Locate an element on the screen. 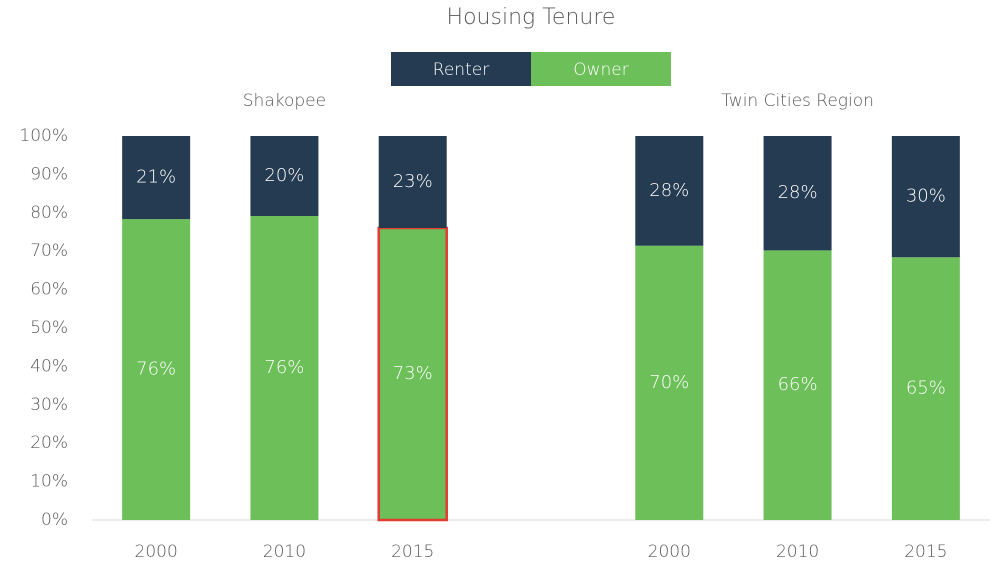 This screenshot has height=566, width=999. y-tick-label: 60% is located at coordinates (49, 290).